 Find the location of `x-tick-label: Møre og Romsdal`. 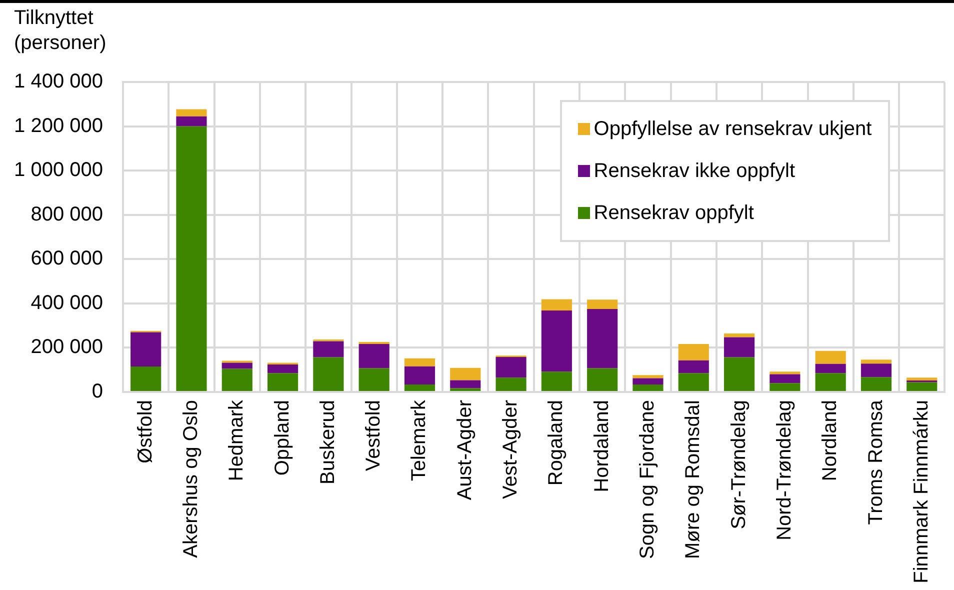

x-tick-label: Møre og Romsdal is located at coordinates (693, 479).